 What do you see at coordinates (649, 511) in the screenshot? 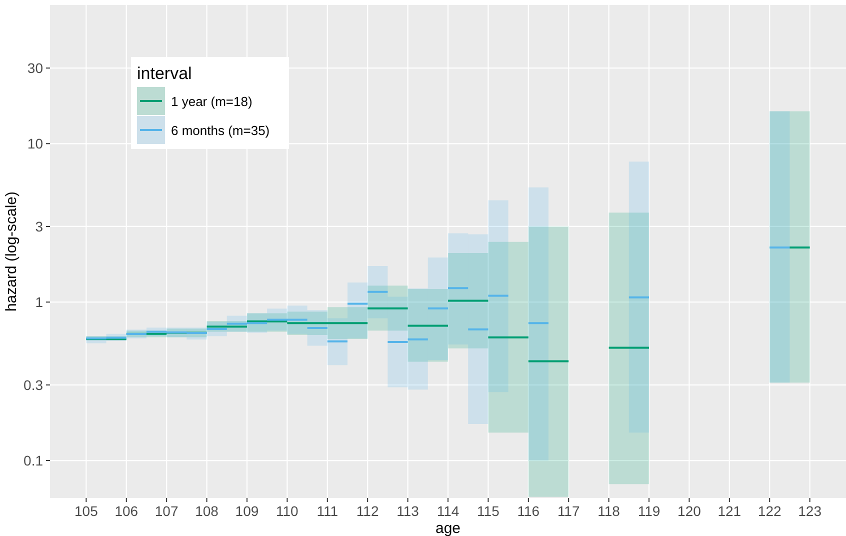
I see `x-tick-label: 119` at bounding box center [649, 511].